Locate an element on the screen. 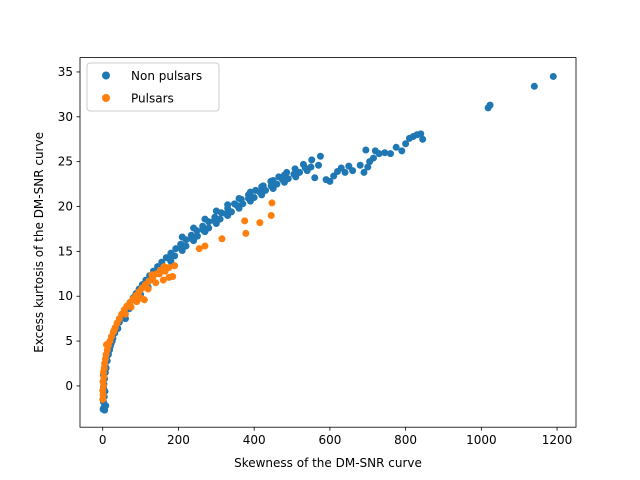  legend: Non pulsars Pulsars is located at coordinates (153, 87).